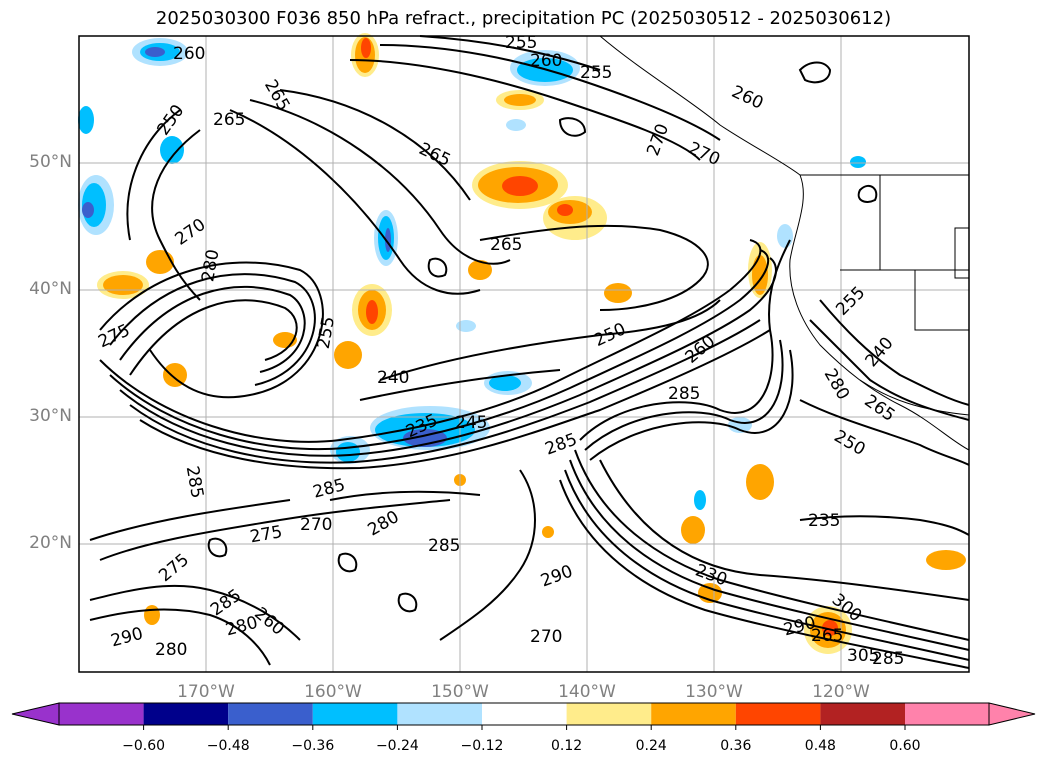 This screenshot has height=765, width=1047. Describe the element at coordinates (841, 692) in the screenshot. I see `lon-label-120w: 120°W` at that location.